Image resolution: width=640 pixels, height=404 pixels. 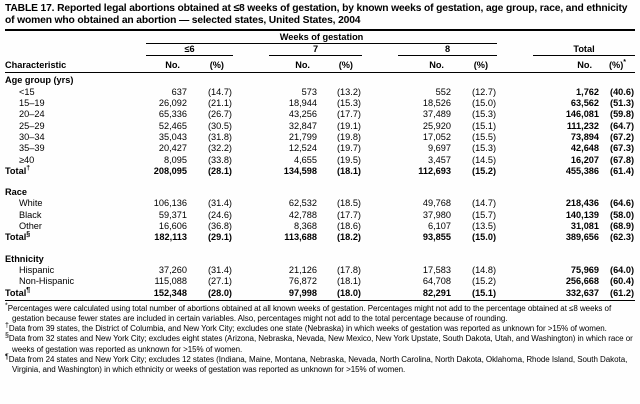 What do you see at coordinates (170, 281) in the screenshot?
I see `cell-no: 115,088` at bounding box center [170, 281].